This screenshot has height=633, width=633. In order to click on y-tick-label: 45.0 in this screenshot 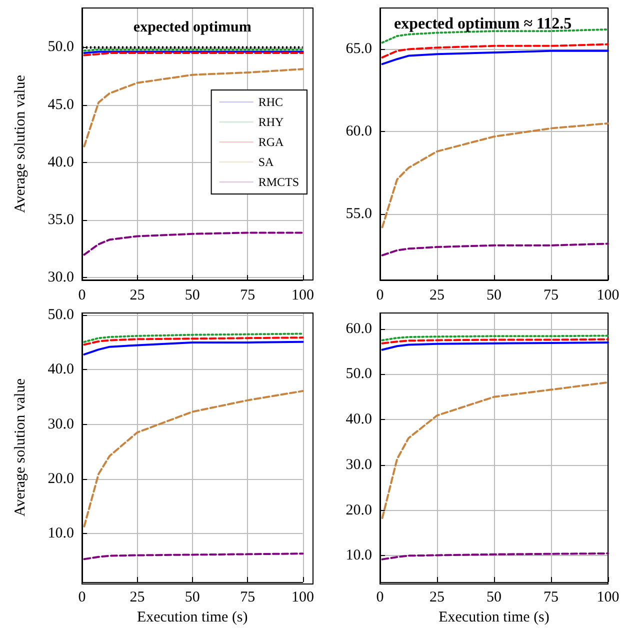, I will do `click(61, 104)`.